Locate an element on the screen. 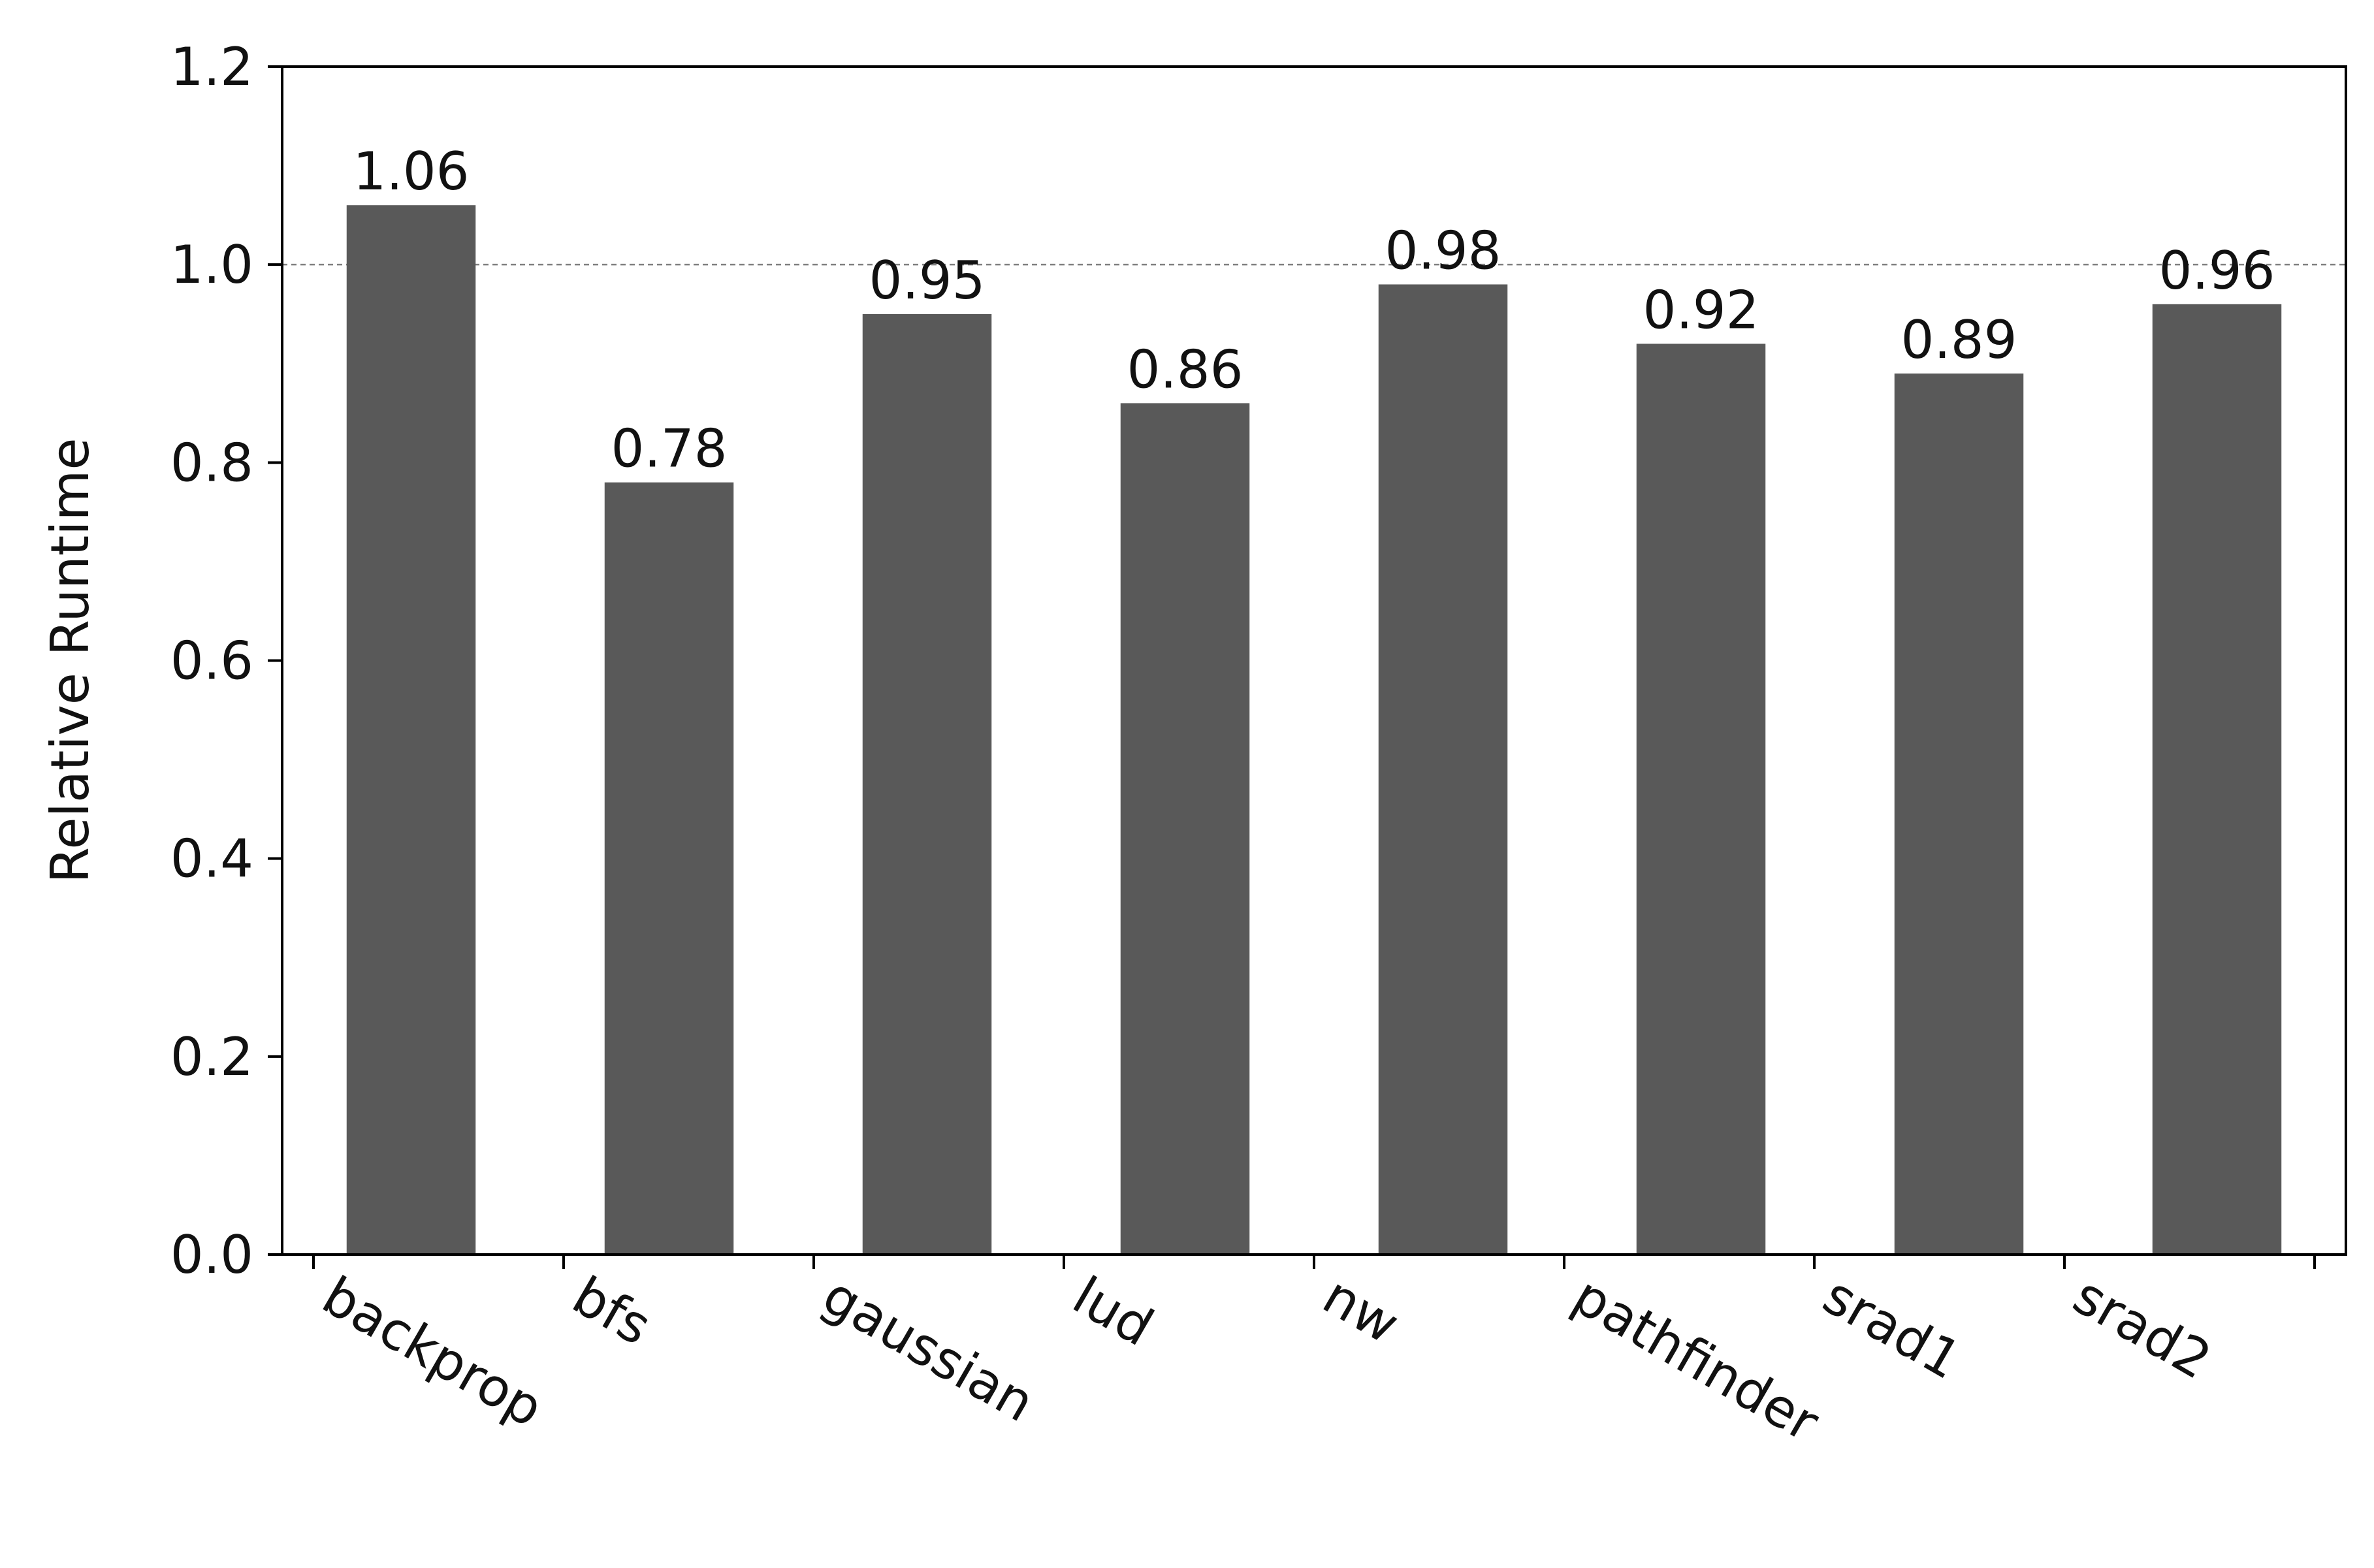  bar-nw is located at coordinates (1443, 769).